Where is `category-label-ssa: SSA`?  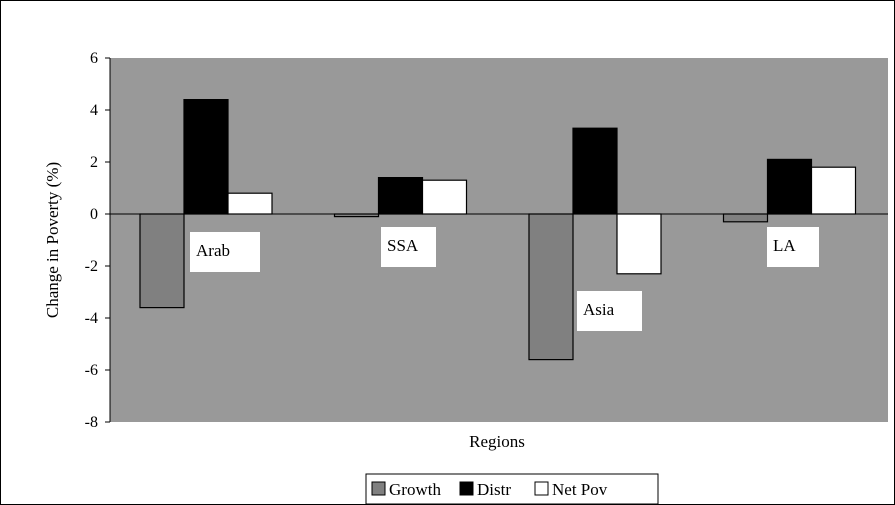 category-label-ssa: SSA is located at coordinates (408, 247).